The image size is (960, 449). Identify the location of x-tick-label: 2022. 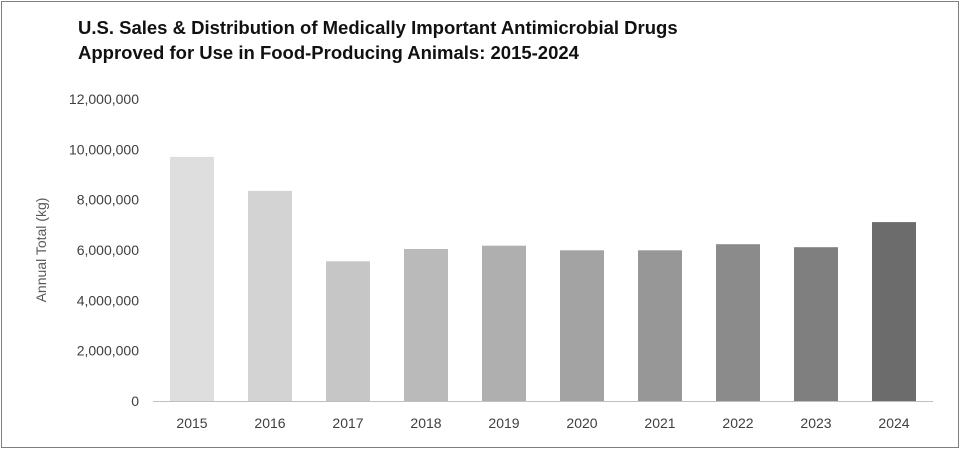
(737, 423).